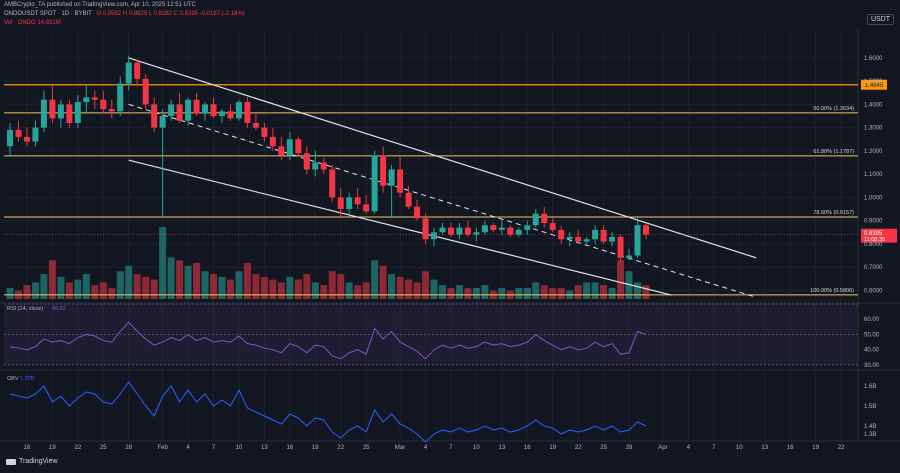 The image size is (900, 473). What do you see at coordinates (874, 240) in the screenshot?
I see `countdown-label: 11:08:35` at bounding box center [874, 240].